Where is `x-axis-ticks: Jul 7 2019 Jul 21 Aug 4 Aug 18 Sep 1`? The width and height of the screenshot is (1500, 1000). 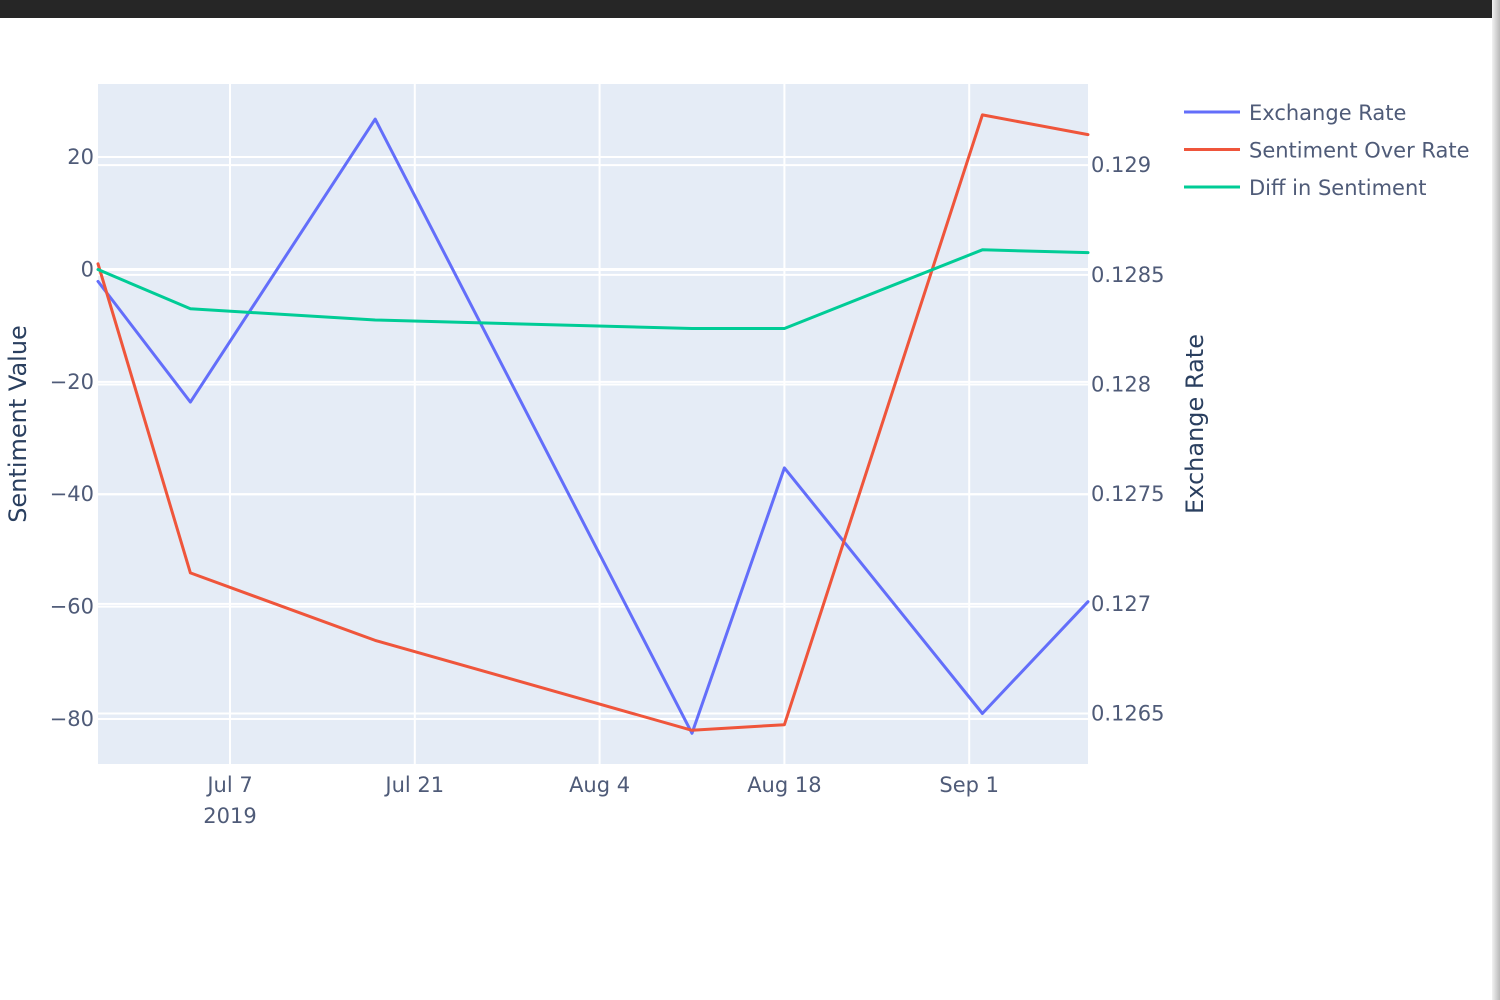 x-axis-ticks: Jul 7 2019 Jul 21 Aug 4 Aug 18 Sep 1 is located at coordinates (601, 800).